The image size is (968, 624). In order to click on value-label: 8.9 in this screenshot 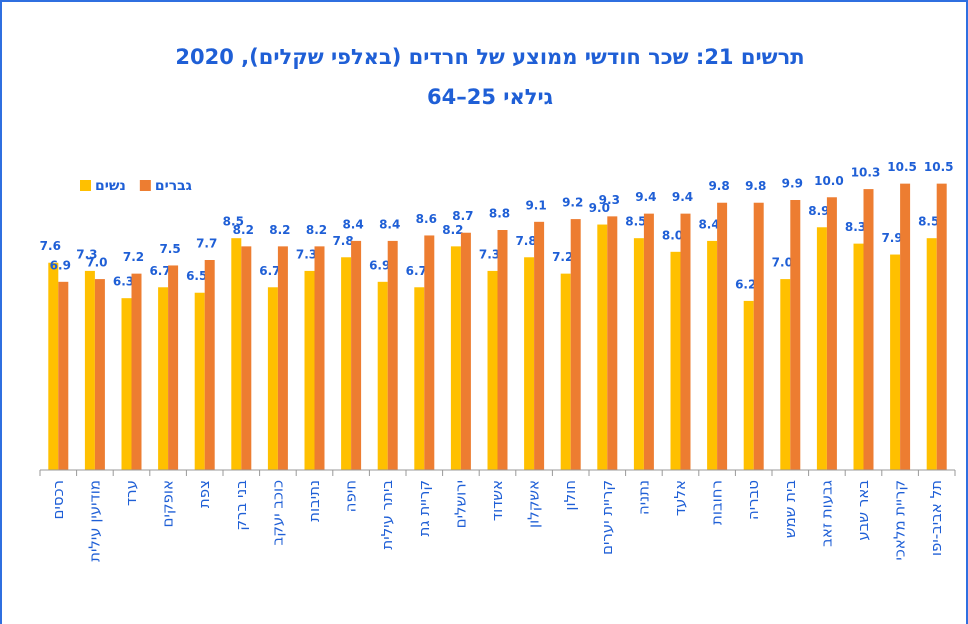, I will do `click(818, 211)`.